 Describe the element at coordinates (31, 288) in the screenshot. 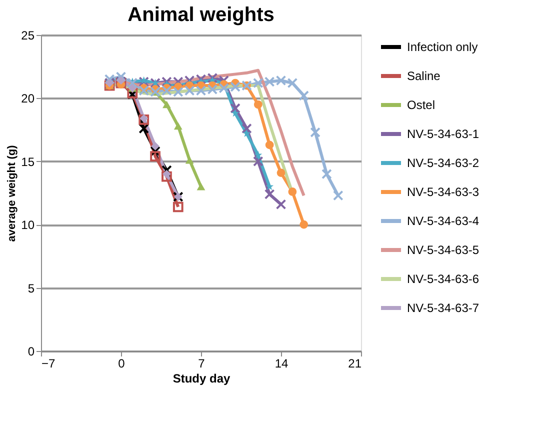

I see `y-tick-label: 5` at that location.